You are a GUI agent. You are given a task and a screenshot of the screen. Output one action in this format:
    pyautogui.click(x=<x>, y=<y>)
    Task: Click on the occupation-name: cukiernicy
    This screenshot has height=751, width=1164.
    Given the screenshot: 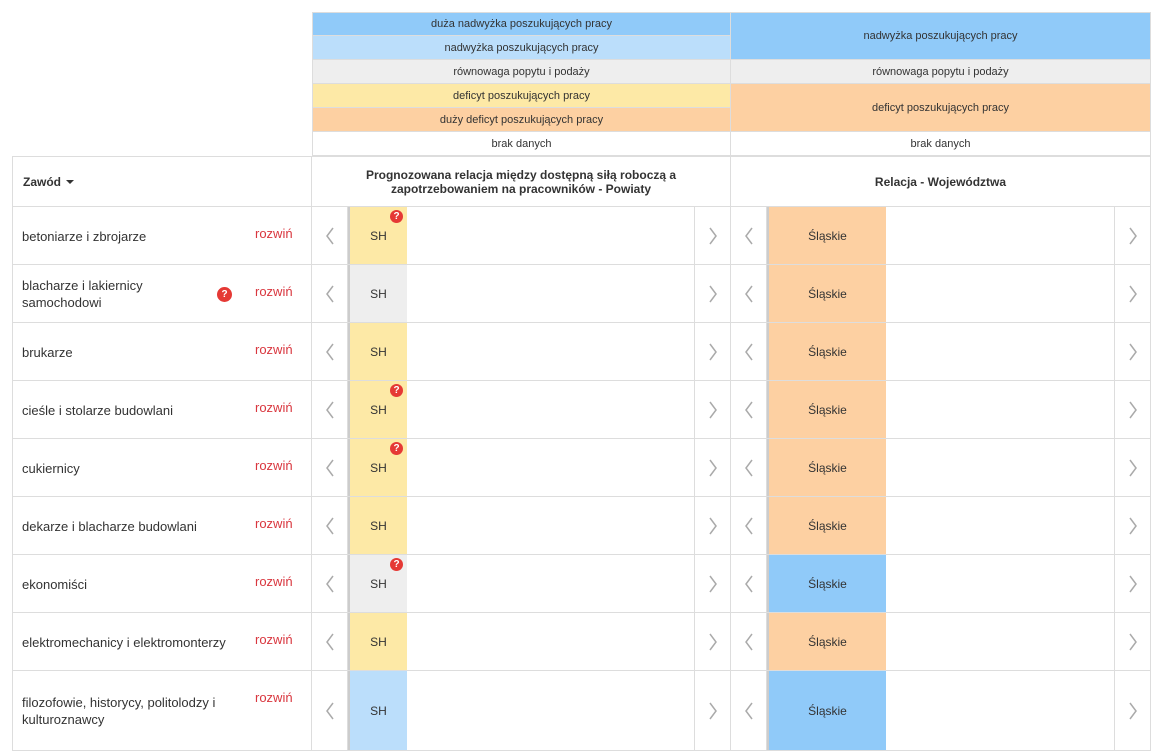 What is the action you would take?
    pyautogui.click(x=127, y=468)
    